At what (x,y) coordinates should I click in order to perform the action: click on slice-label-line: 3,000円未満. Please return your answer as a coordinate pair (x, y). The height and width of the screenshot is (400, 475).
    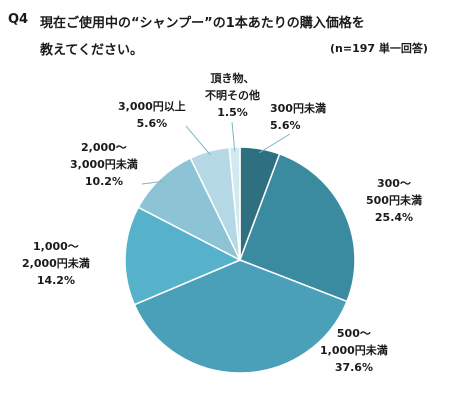
    Looking at the image, I should click on (104, 164).